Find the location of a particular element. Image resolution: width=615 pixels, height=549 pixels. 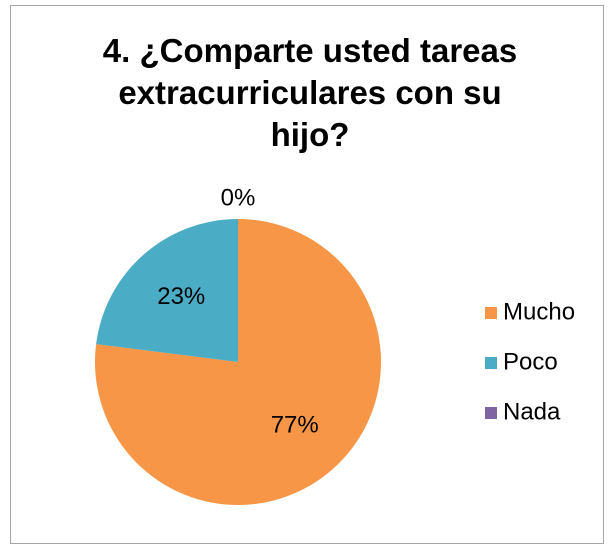

data-label: 77% is located at coordinates (295, 425).